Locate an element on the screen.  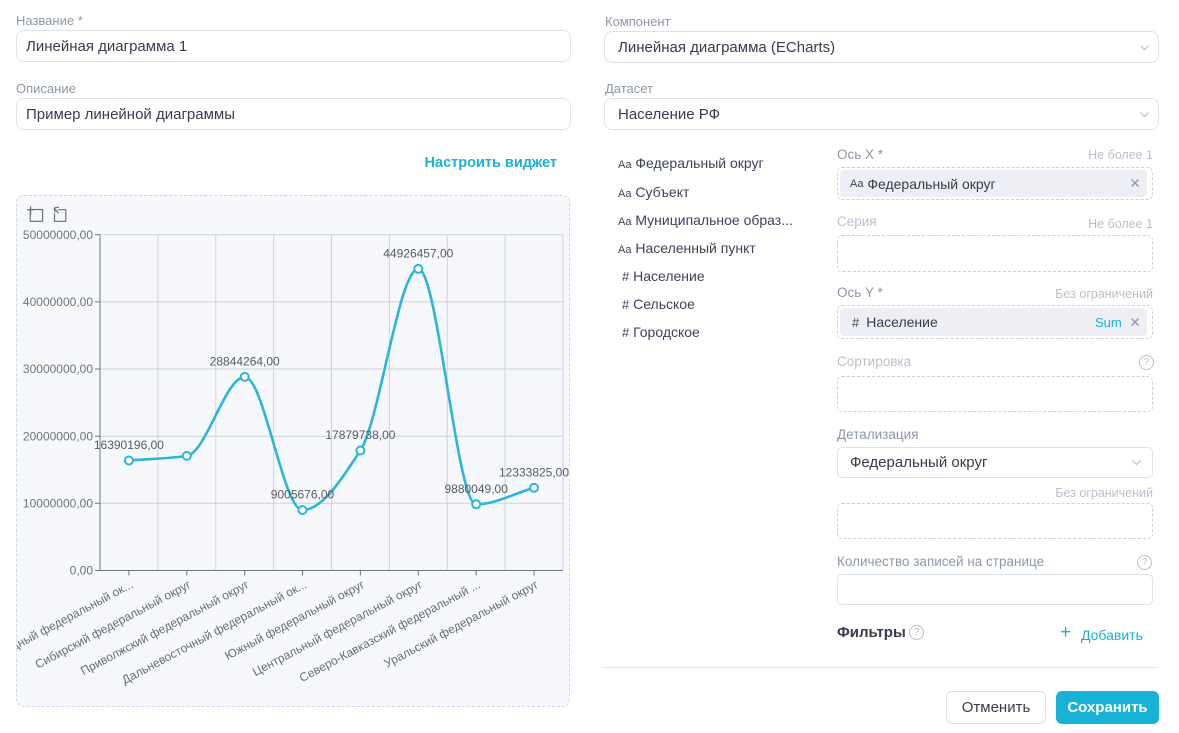
svg-text: 44926457,00 is located at coordinates (418, 253).